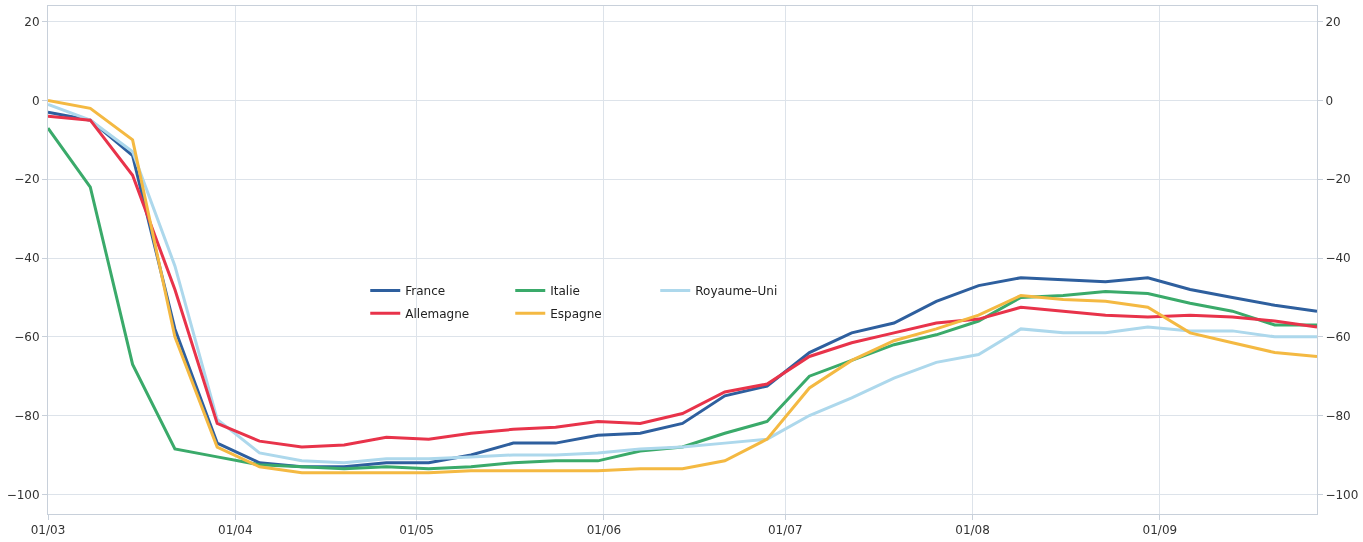  Describe the element at coordinates (785, 530) in the screenshot. I see `x-tick-label: 01/07` at that location.